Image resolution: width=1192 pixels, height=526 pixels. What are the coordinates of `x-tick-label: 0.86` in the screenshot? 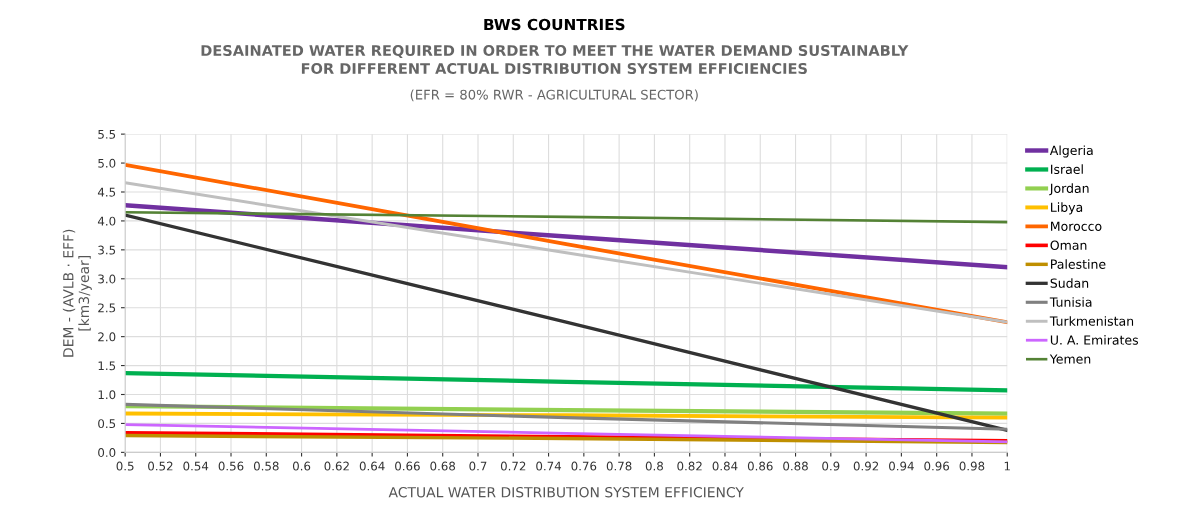 It's located at (760, 466).